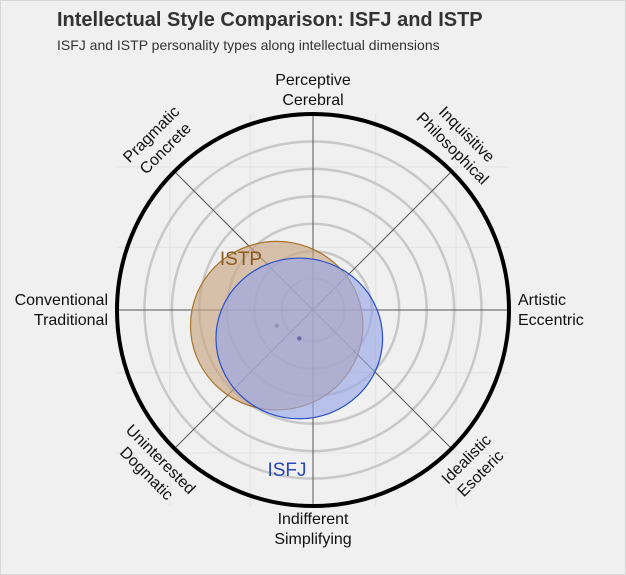 Image resolution: width=626 pixels, height=575 pixels. Describe the element at coordinates (312, 100) in the screenshot. I see `axis-label-line: Cerebral` at that location.